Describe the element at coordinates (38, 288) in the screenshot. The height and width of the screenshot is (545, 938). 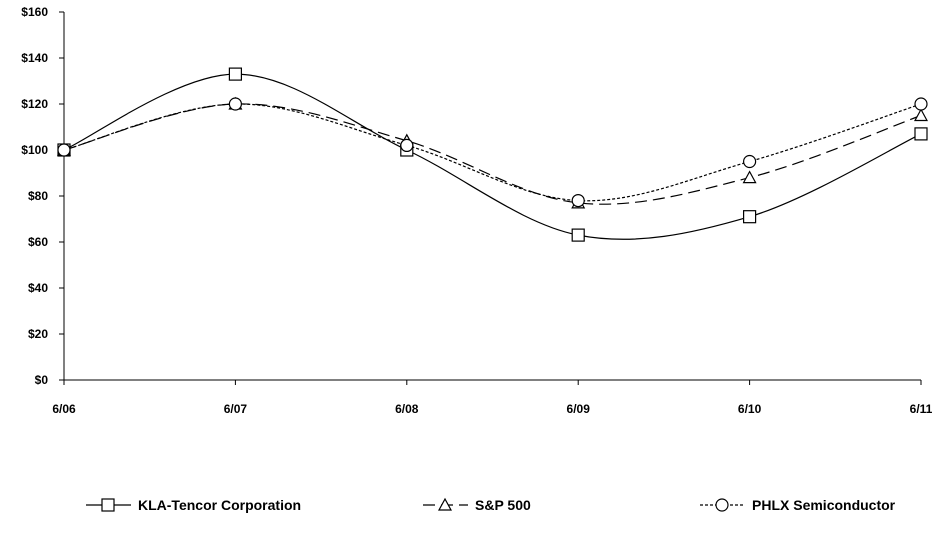
I see `y-tick-label: $40` at that location.